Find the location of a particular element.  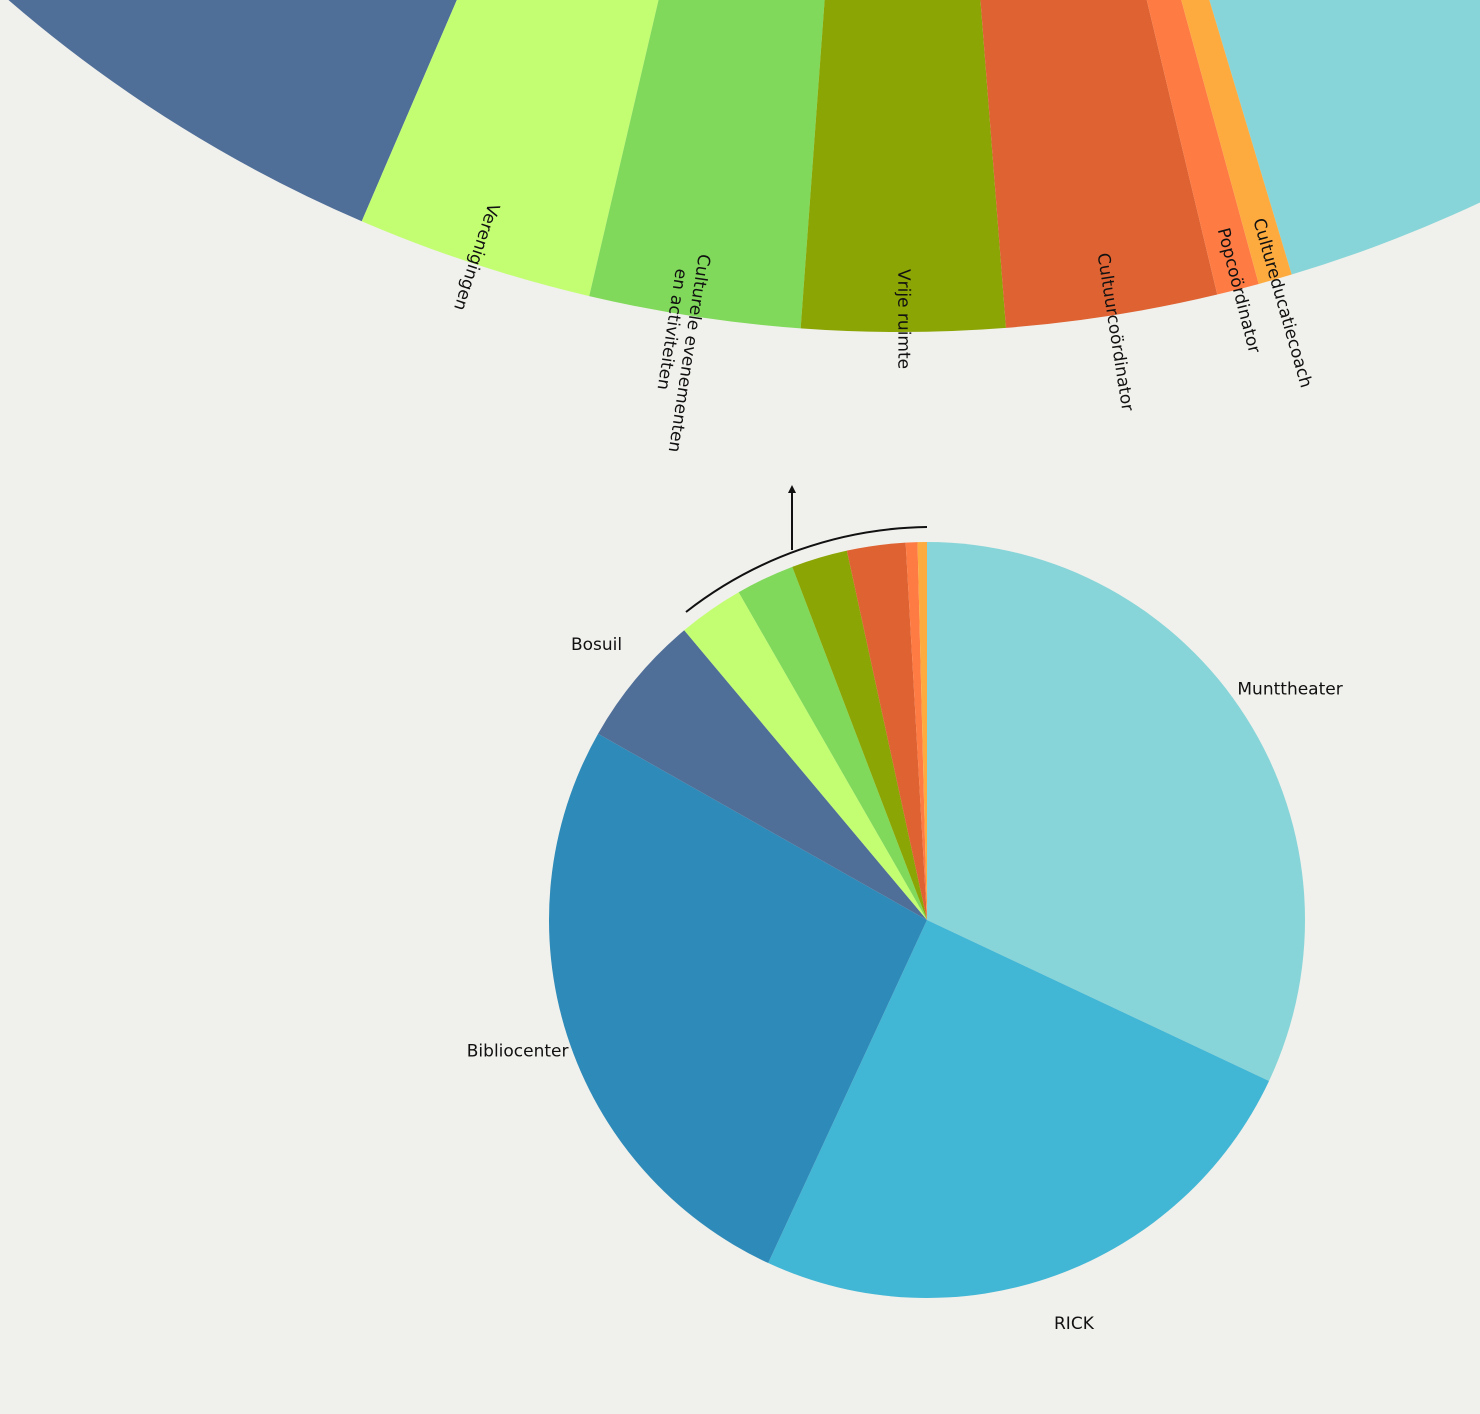

zoom-bracket is located at coordinates (806, 569).